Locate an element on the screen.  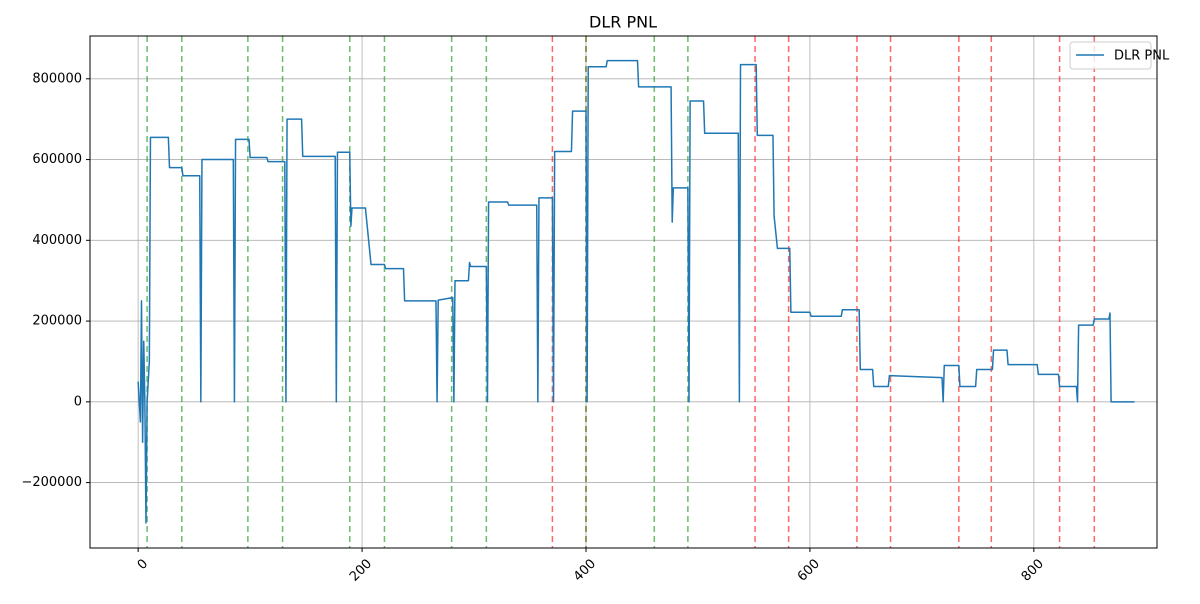
y-tick-label: 400000 is located at coordinates (57, 240).